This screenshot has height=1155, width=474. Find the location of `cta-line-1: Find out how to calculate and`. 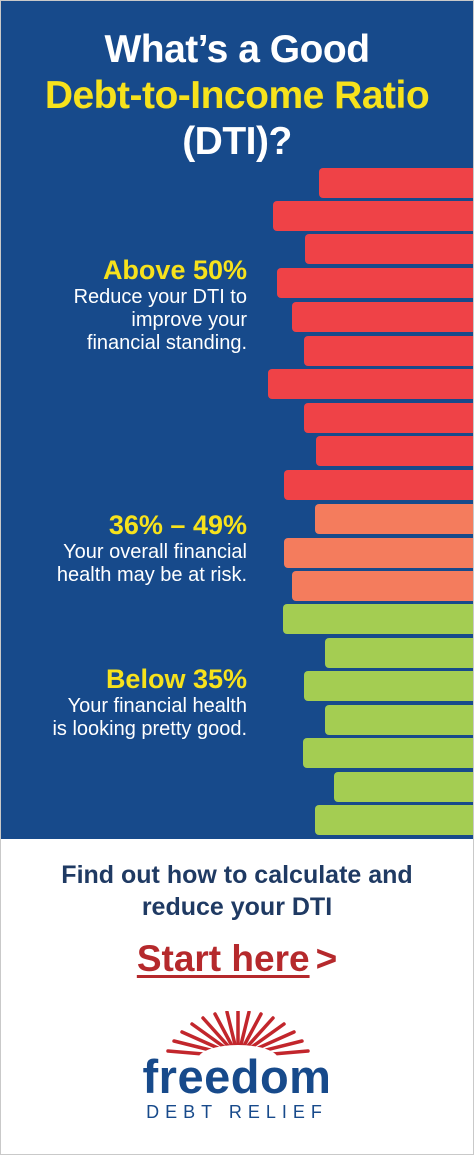

cta-line-1: Find out how to calculate and is located at coordinates (237, 875).